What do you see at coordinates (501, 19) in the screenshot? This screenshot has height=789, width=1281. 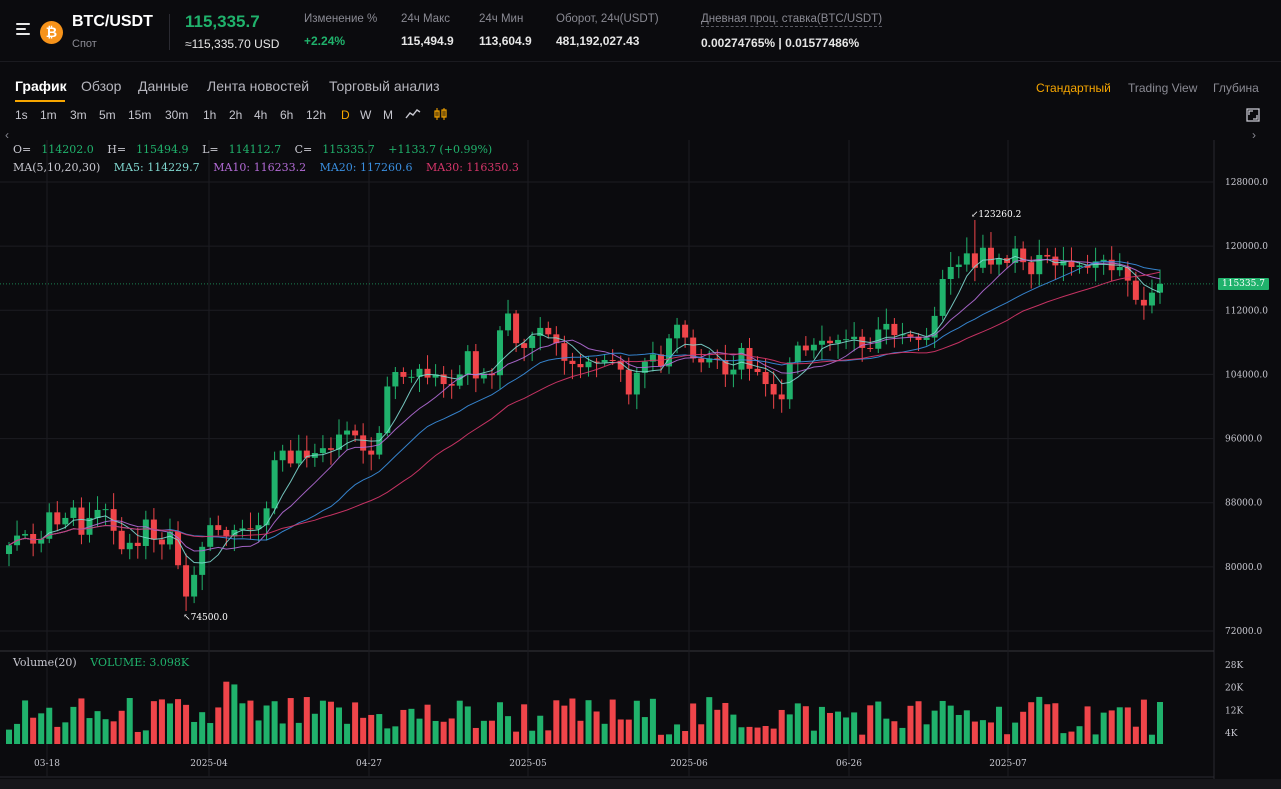 I see `stat-label: 24ч Мин` at bounding box center [501, 19].